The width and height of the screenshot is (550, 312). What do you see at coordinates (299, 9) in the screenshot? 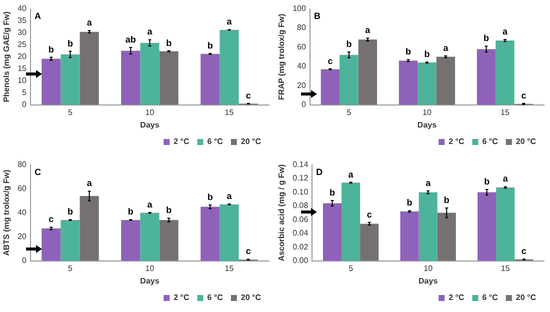
I see `y-tick-label: 100` at bounding box center [299, 9].